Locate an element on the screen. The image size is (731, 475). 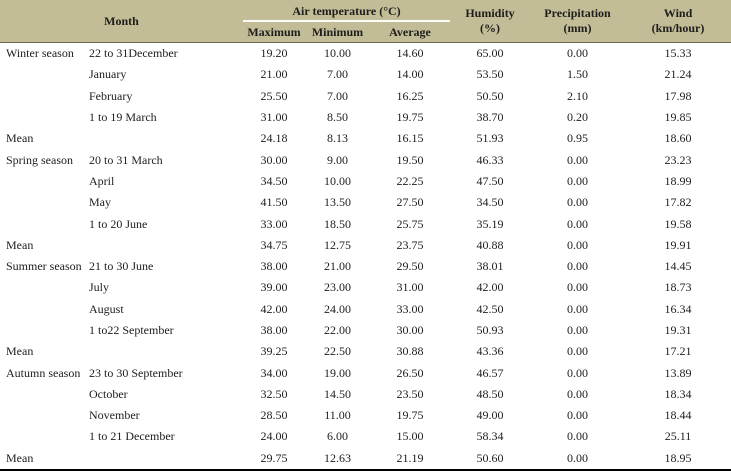
cell-min: 11.00 is located at coordinates (337, 415).